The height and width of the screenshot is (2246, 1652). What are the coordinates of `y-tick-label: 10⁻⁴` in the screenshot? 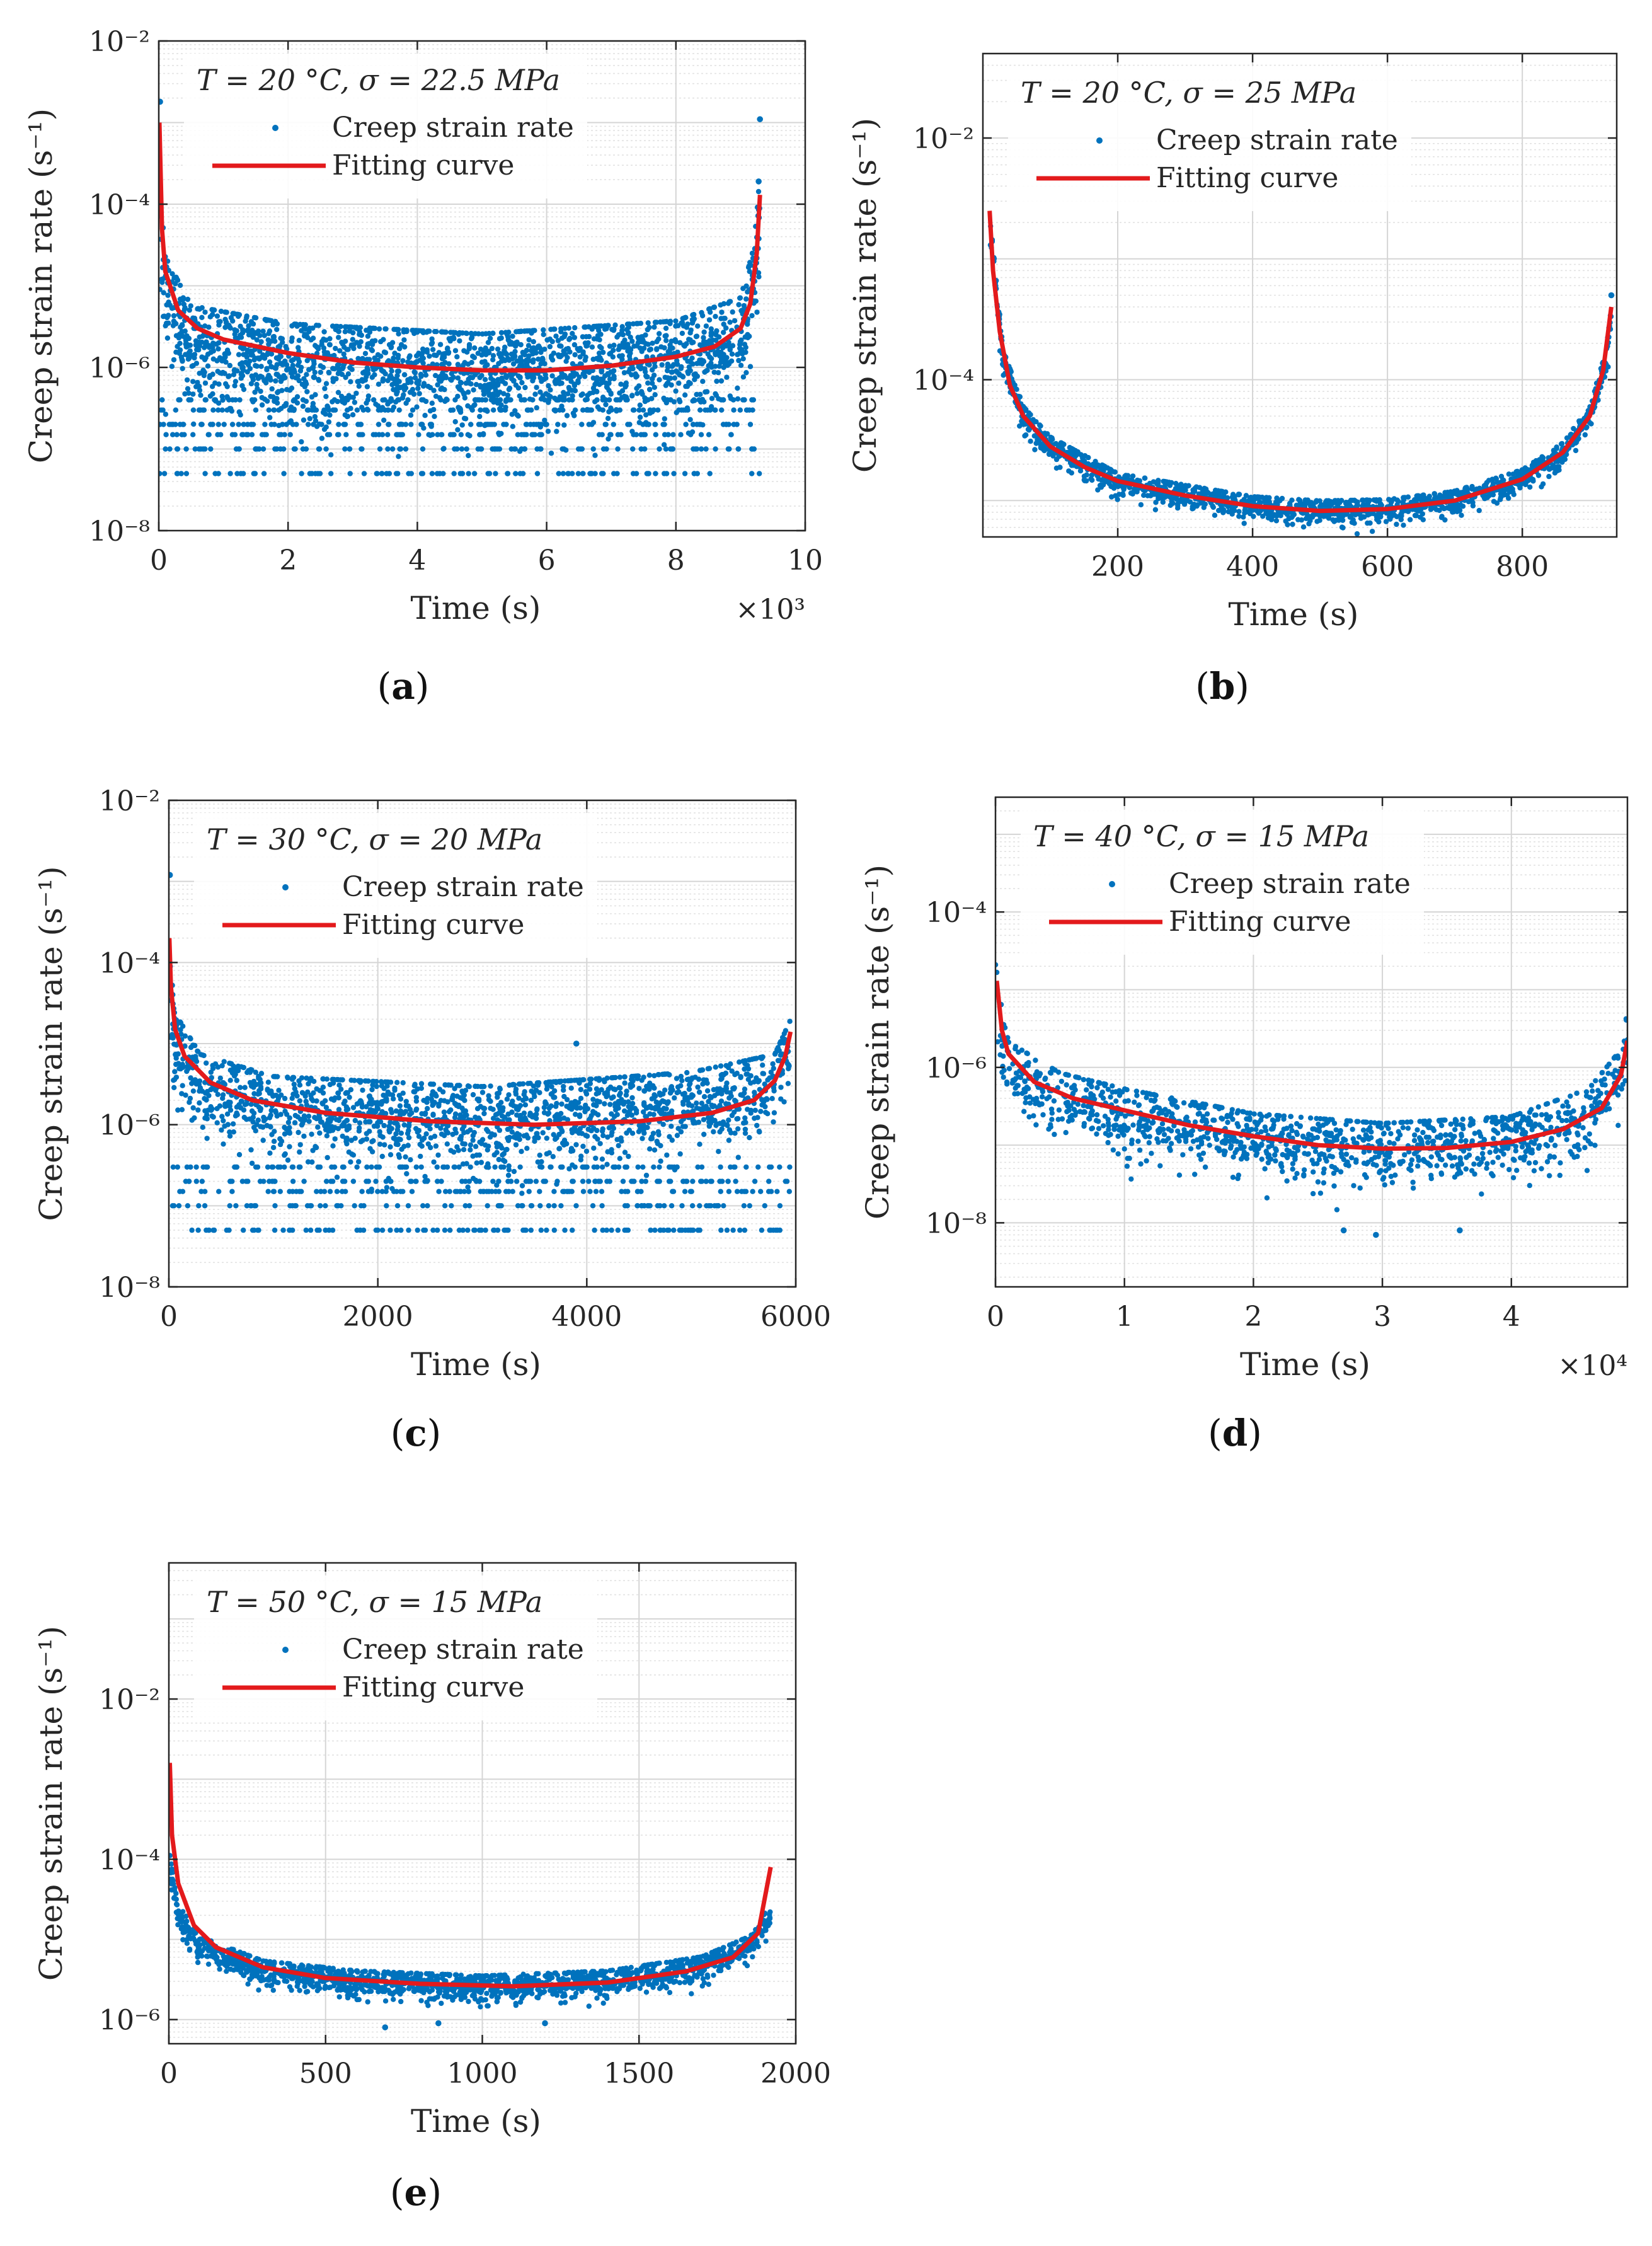 It's located at (119, 205).